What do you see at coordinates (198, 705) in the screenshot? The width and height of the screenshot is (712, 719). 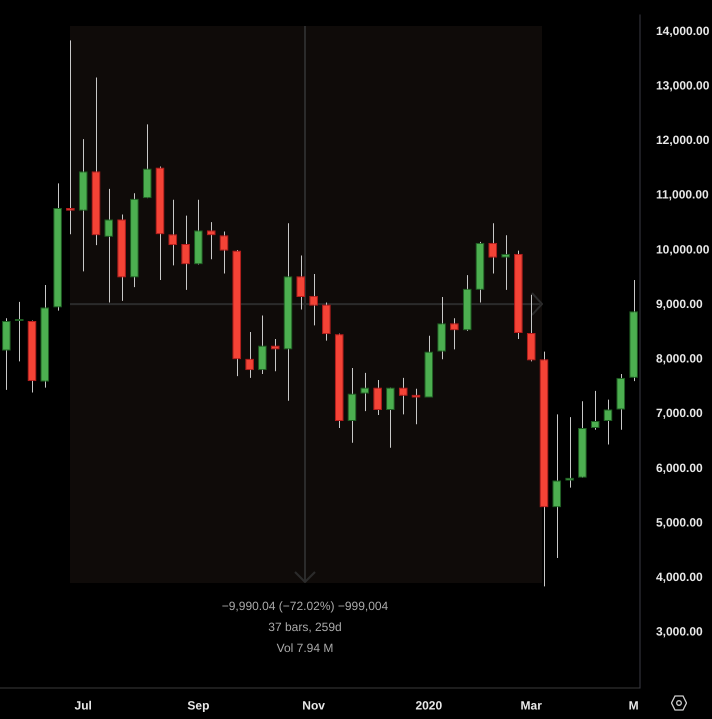 I see `x-tick-label: Sep` at bounding box center [198, 705].